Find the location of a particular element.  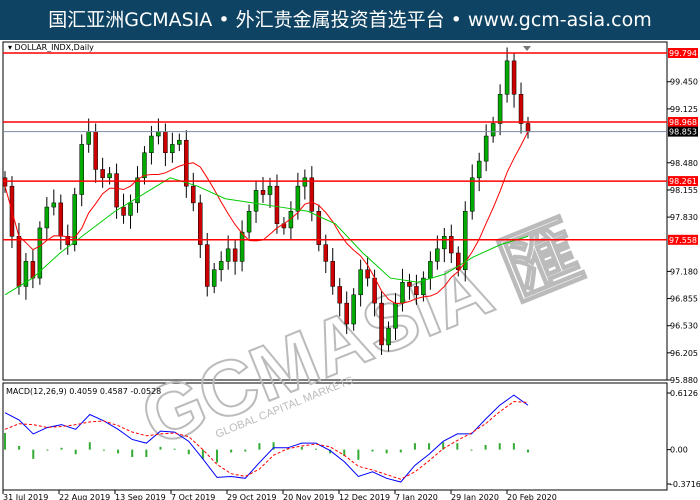

chart-title: ▾ DOLLAR_INDX,Daily is located at coordinates (51, 47).